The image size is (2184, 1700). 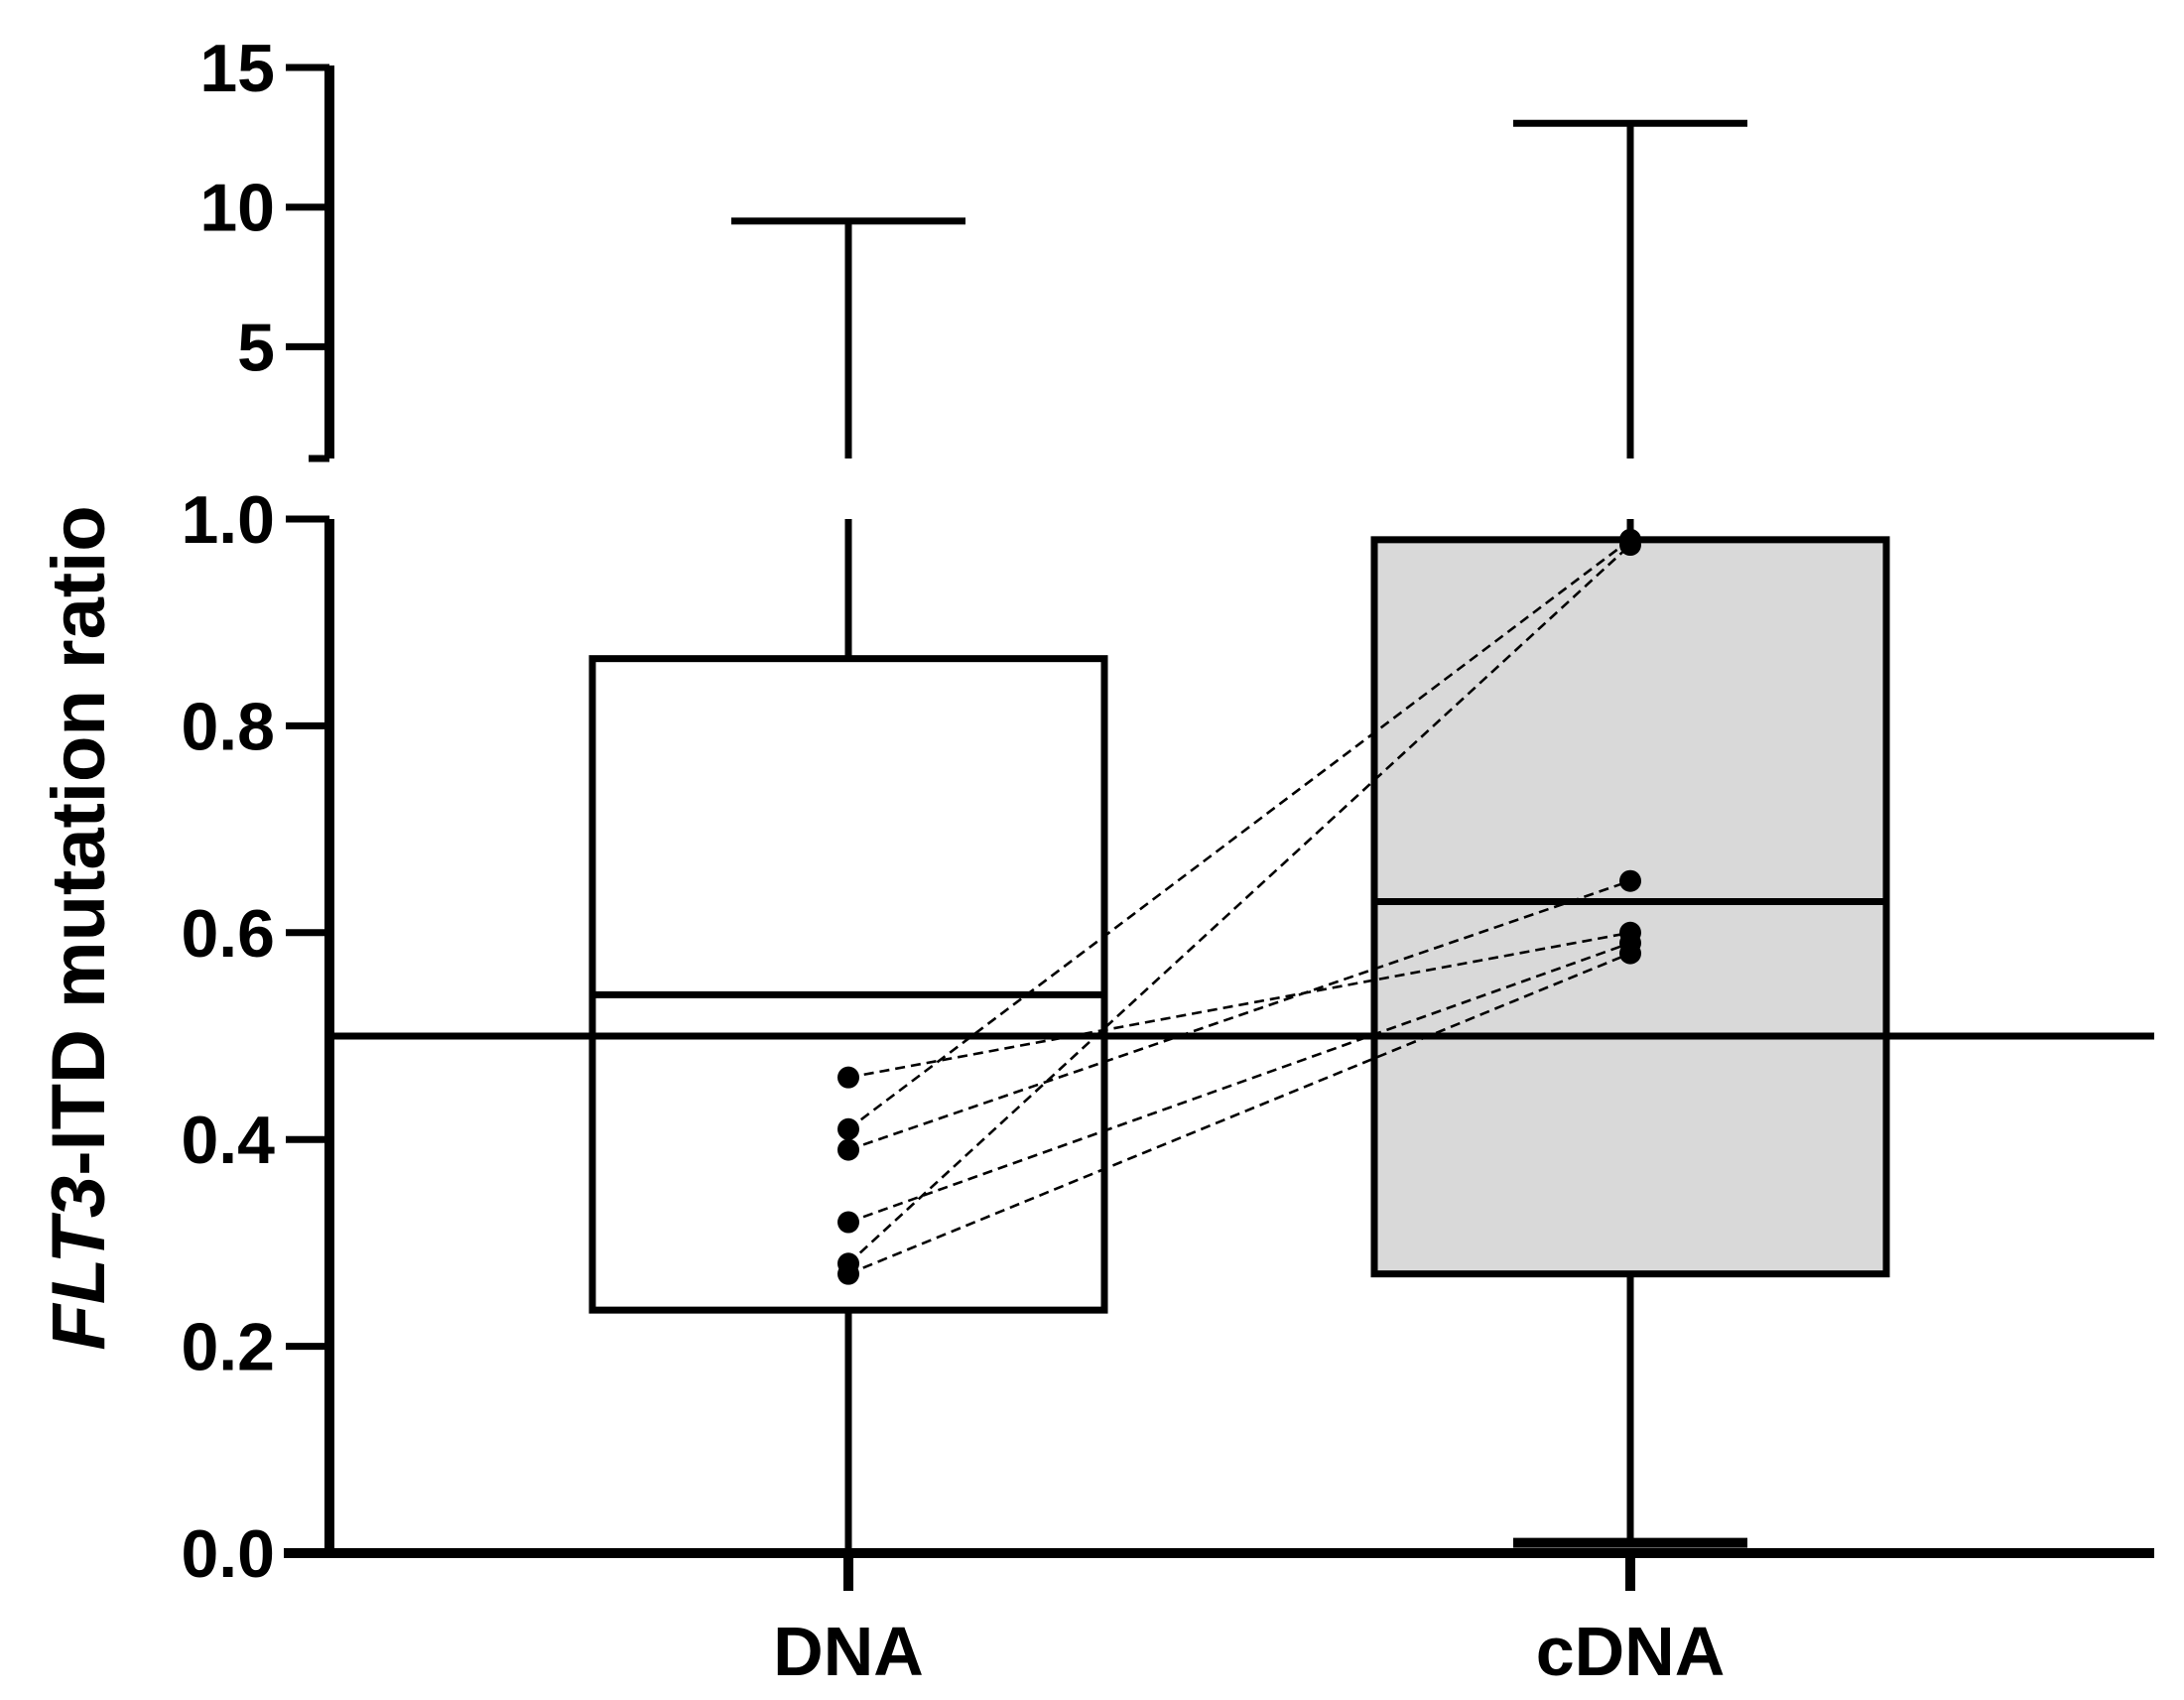 I want to click on y-tick-label-0.0: 0.0, so click(x=228, y=1554).